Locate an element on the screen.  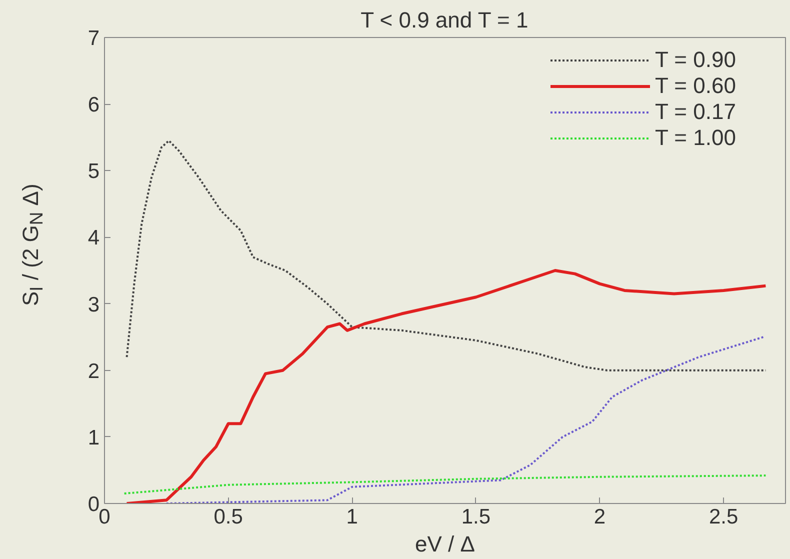
y-tick-label: 1 is located at coordinates (94, 438).